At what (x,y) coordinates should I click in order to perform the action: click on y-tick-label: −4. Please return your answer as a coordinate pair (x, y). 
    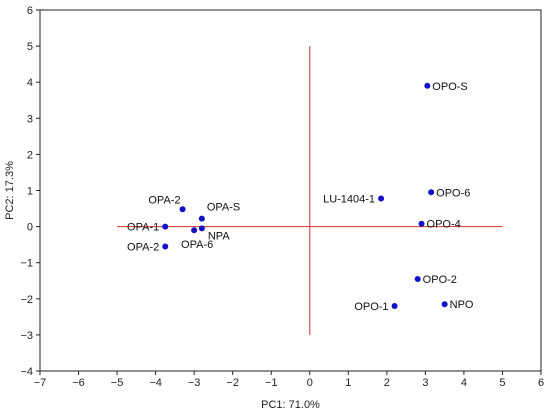
    Looking at the image, I should click on (26, 372).